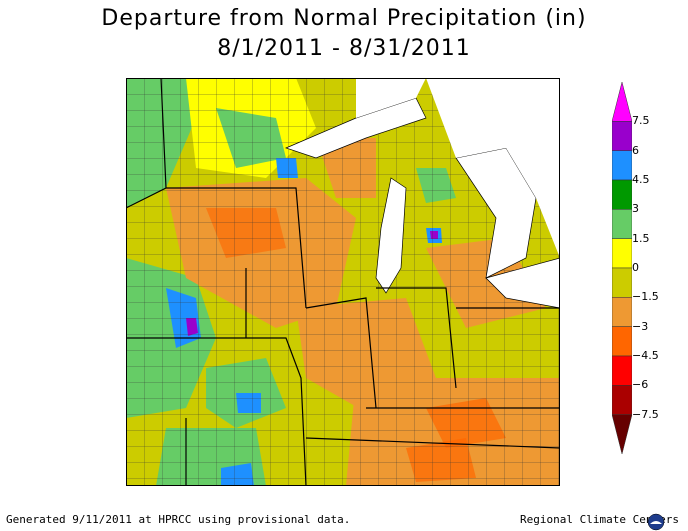 The height and width of the screenshot is (531, 688). What do you see at coordinates (635, 150) in the screenshot?
I see `legend-label: 6` at bounding box center [635, 150].